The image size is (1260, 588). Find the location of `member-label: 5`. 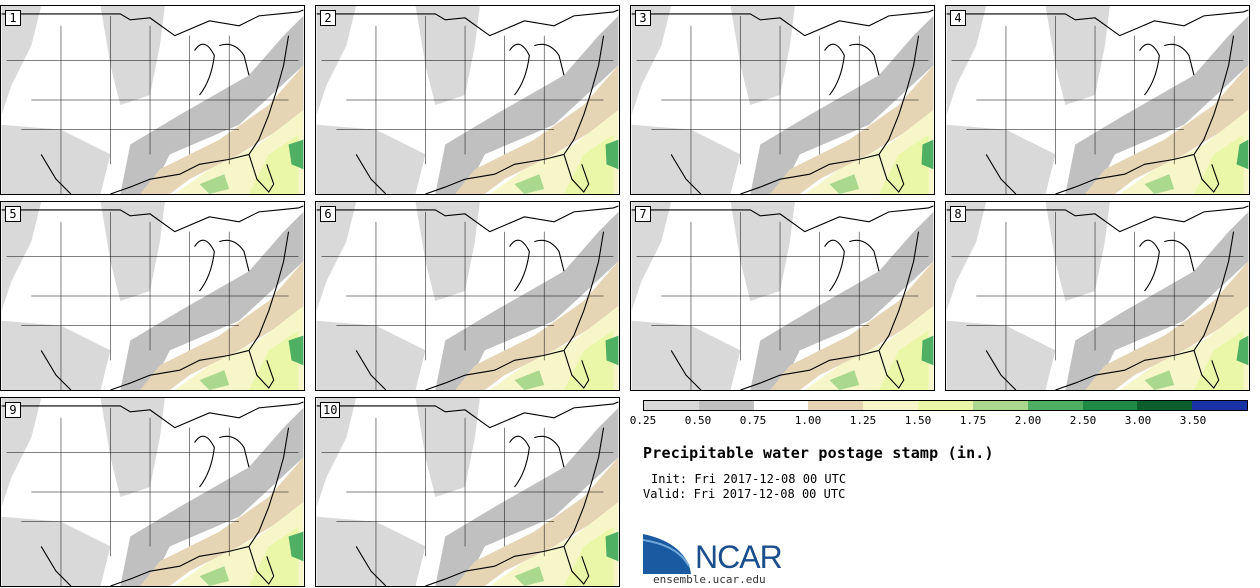

member-label: 5 is located at coordinates (13, 214).